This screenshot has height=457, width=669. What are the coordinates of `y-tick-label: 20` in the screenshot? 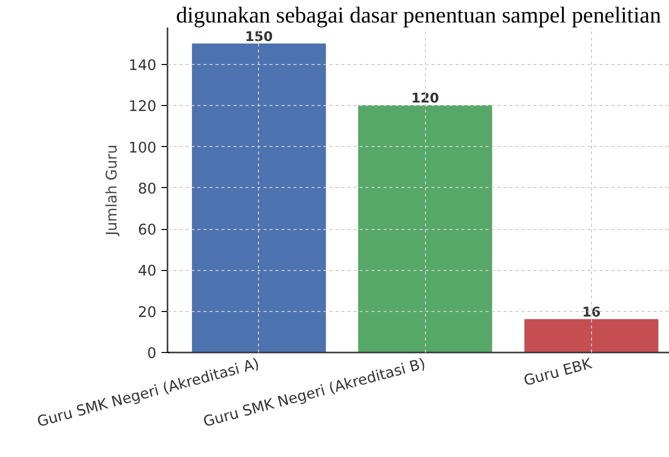 It's located at (147, 312).